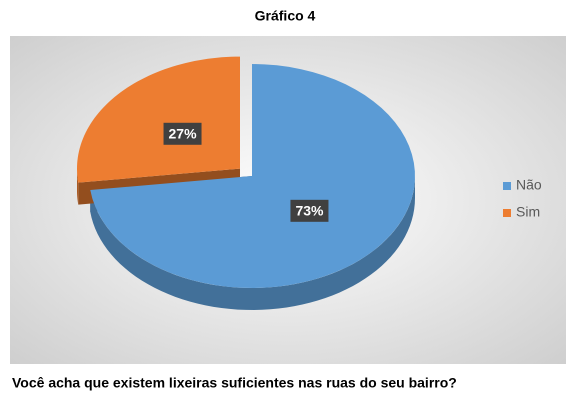 The width and height of the screenshot is (570, 403). What do you see at coordinates (158, 119) in the screenshot?
I see `slice` at bounding box center [158, 119].